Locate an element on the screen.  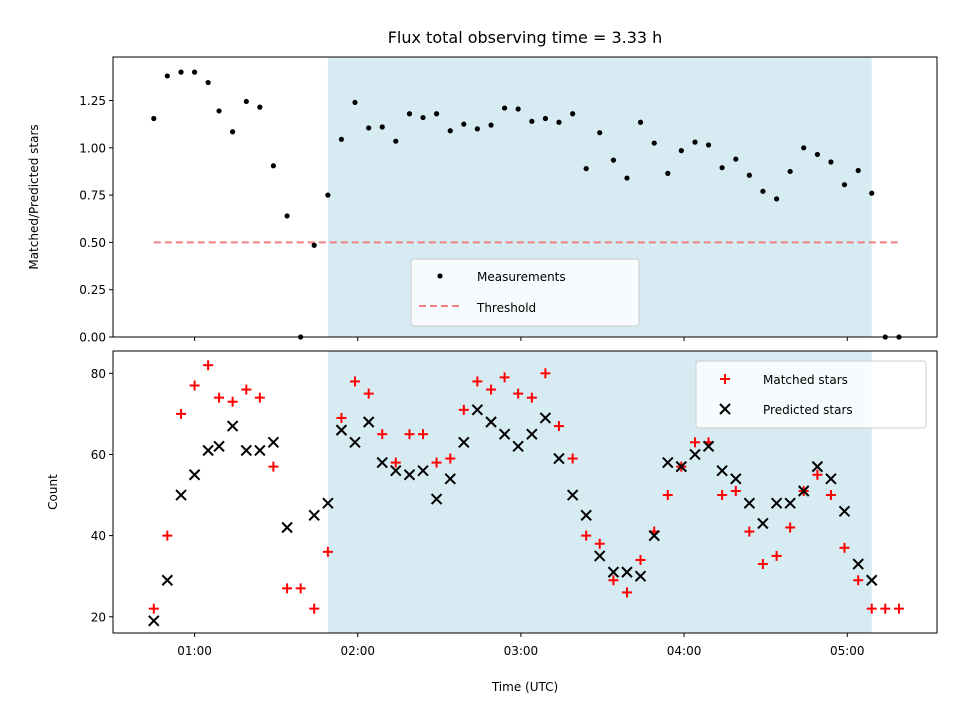
legend-marker-matched-stars is located at coordinates (725, 379).